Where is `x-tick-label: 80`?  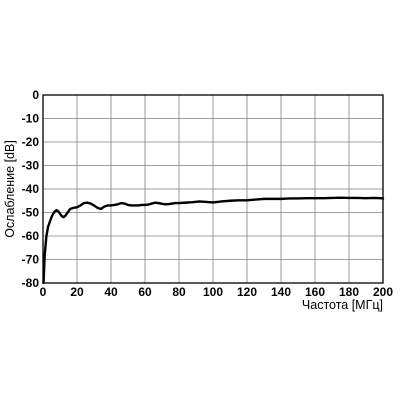 x-tick-label: 80 is located at coordinates (179, 292).